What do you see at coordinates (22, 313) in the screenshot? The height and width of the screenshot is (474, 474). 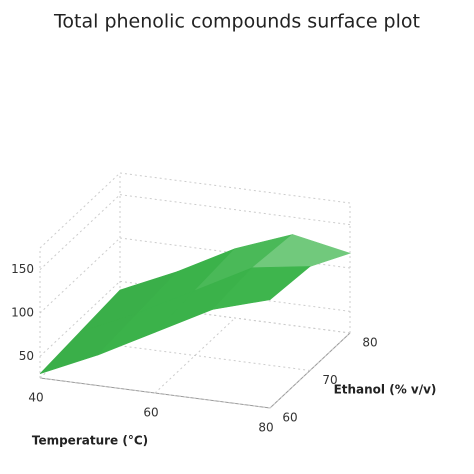 I see `z-tick-label: 100` at bounding box center [22, 313].